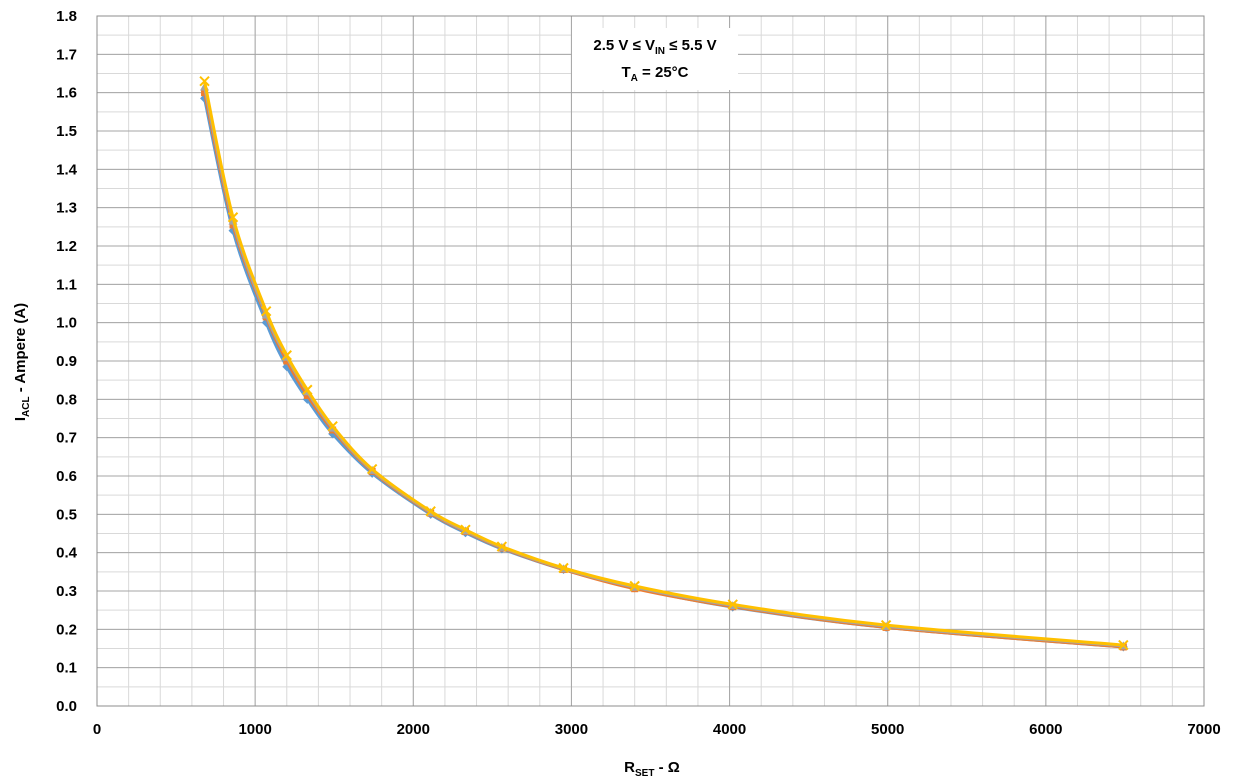 The width and height of the screenshot is (1238, 781). I want to click on y-tick-label: 1.0, so click(66, 323).